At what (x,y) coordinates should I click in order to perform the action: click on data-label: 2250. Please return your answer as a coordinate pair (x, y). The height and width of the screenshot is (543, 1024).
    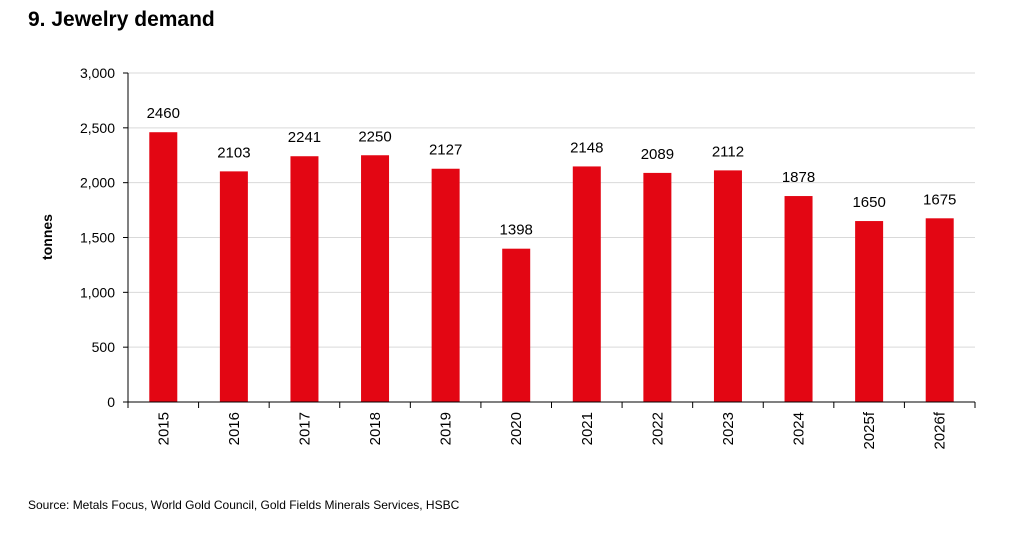
    Looking at the image, I should click on (374, 136).